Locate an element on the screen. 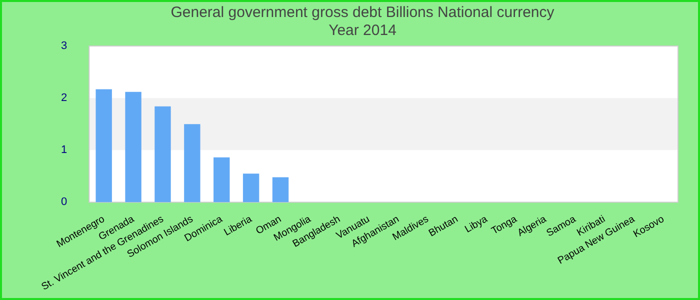  x-tick-label: Tonga is located at coordinates (505, 226).